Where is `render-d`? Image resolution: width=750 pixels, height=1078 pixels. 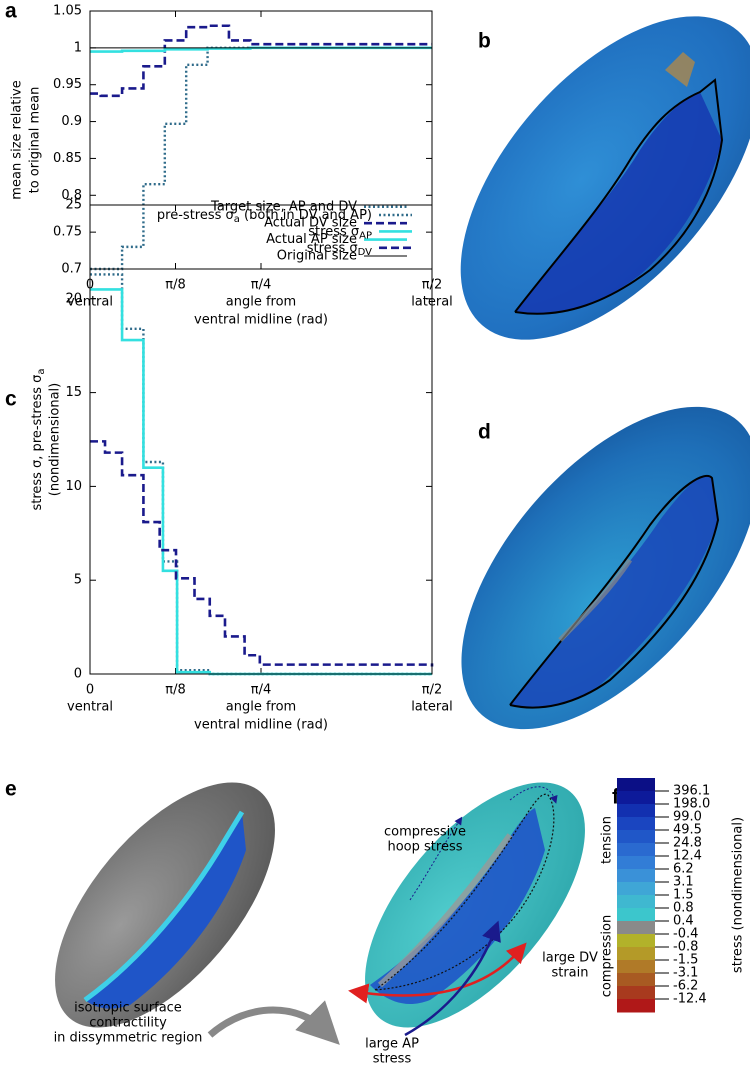
render-d is located at coordinates (605, 568).